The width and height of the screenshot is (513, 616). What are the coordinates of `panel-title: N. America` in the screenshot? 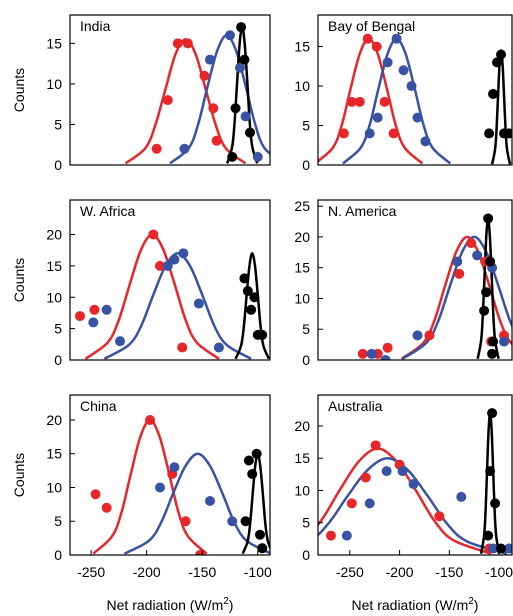 It's located at (362, 211).